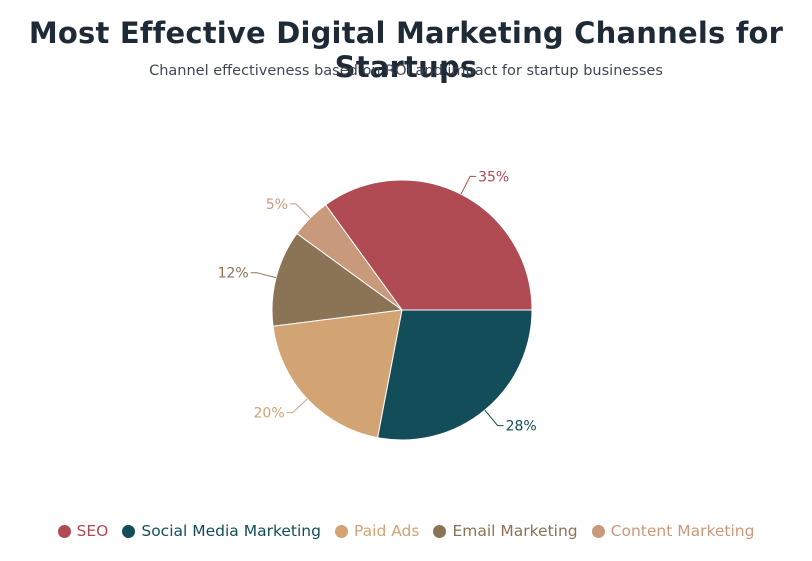  I want to click on leader-line-social-media-marketing, so click(494, 418).